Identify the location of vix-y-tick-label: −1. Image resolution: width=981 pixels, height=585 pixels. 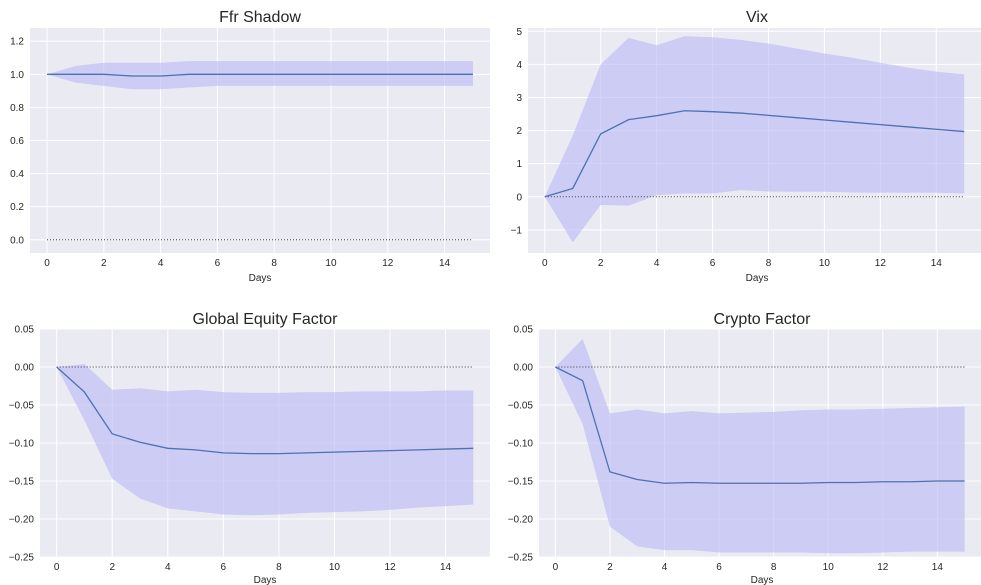
(517, 230).